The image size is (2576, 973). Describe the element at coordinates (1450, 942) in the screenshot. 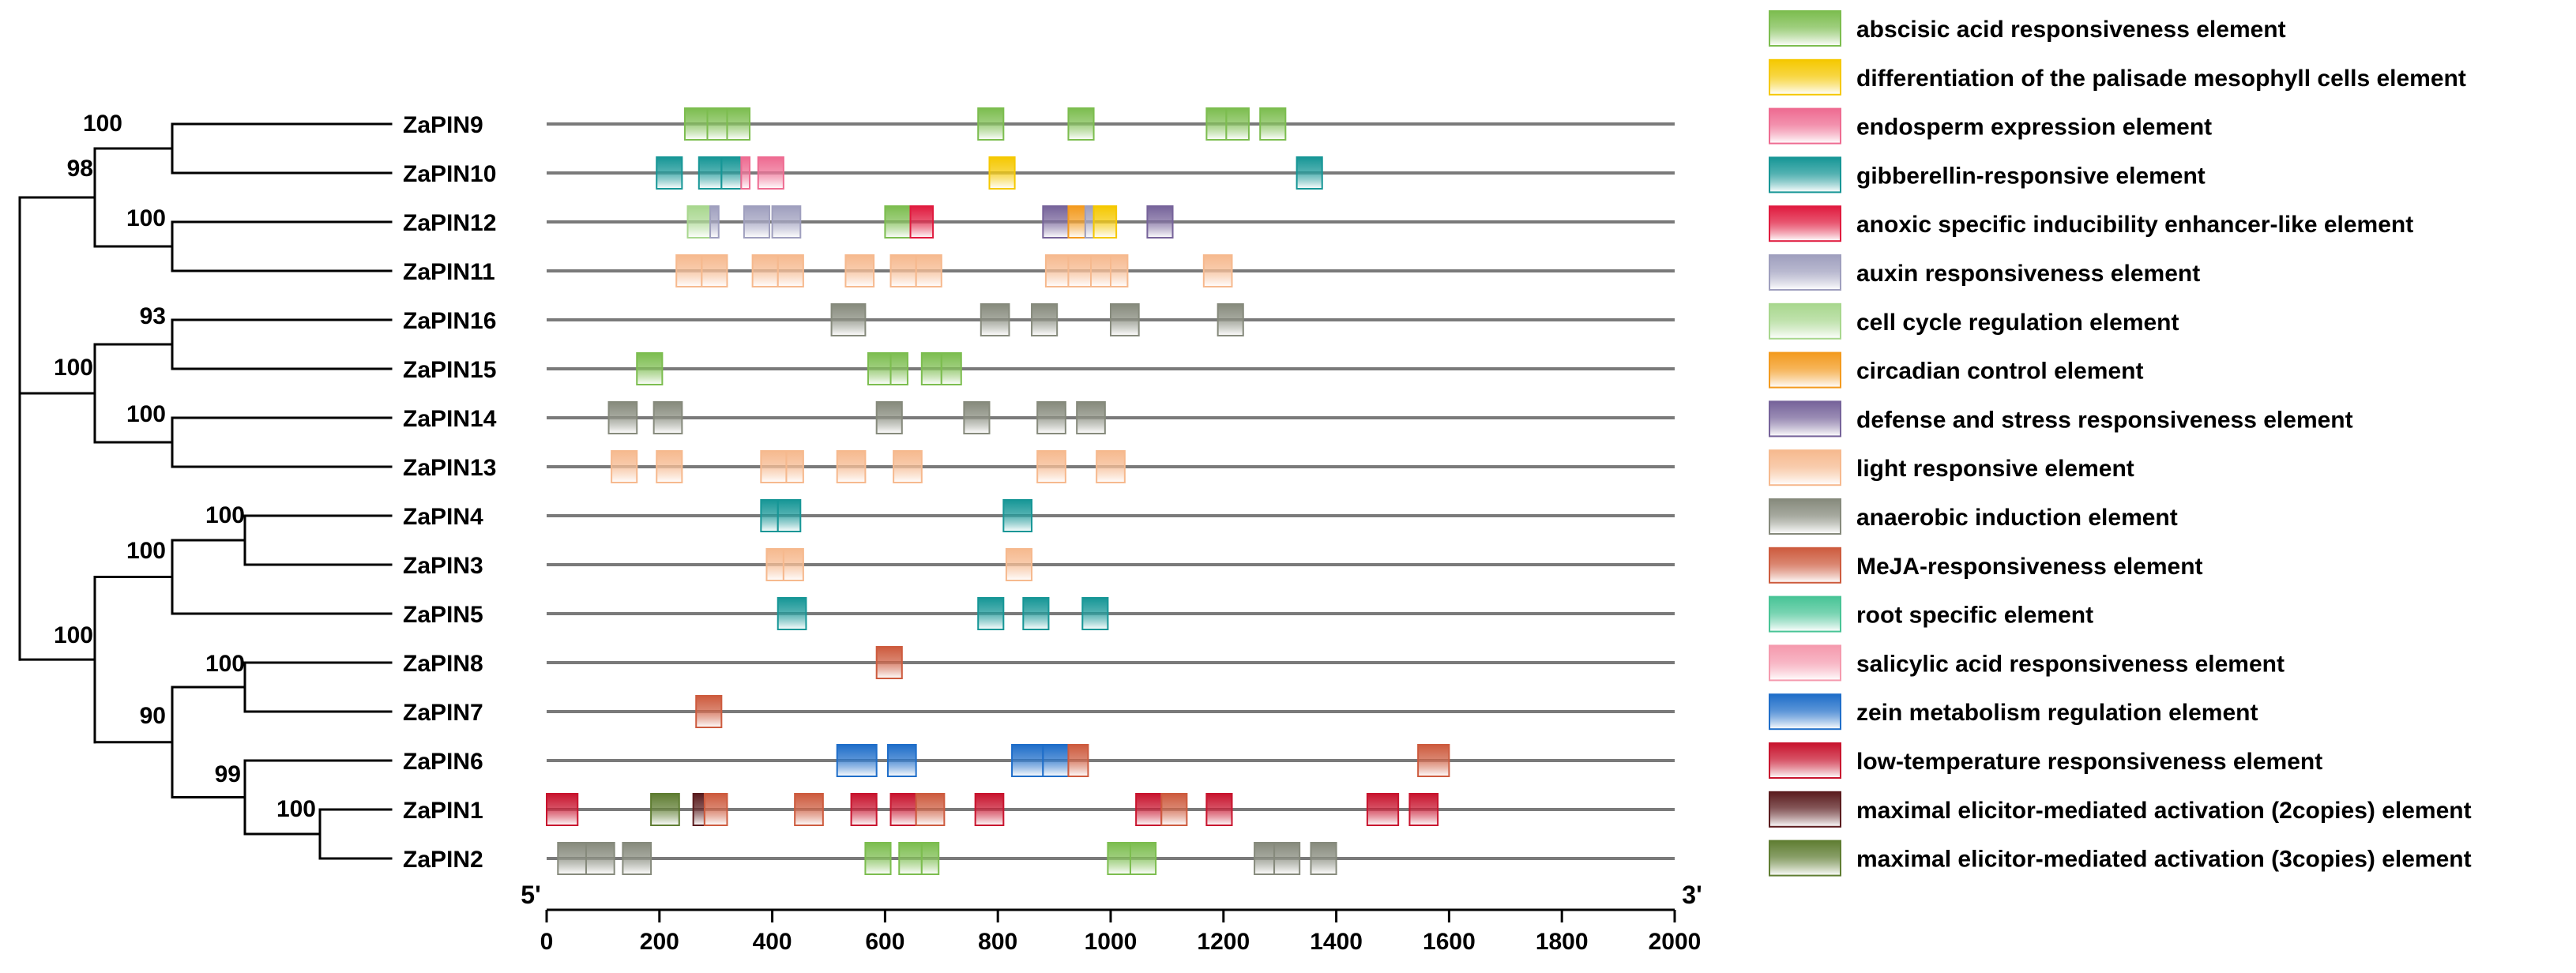

I see `x-tick-label: 1600` at that location.